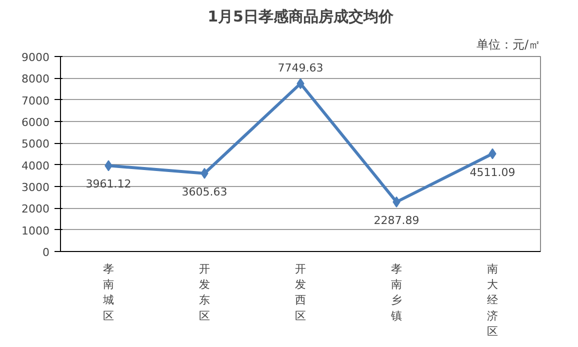 The height and width of the screenshot is (347, 578). I want to click on x-tick-label: 开发西区, so click(300, 292).